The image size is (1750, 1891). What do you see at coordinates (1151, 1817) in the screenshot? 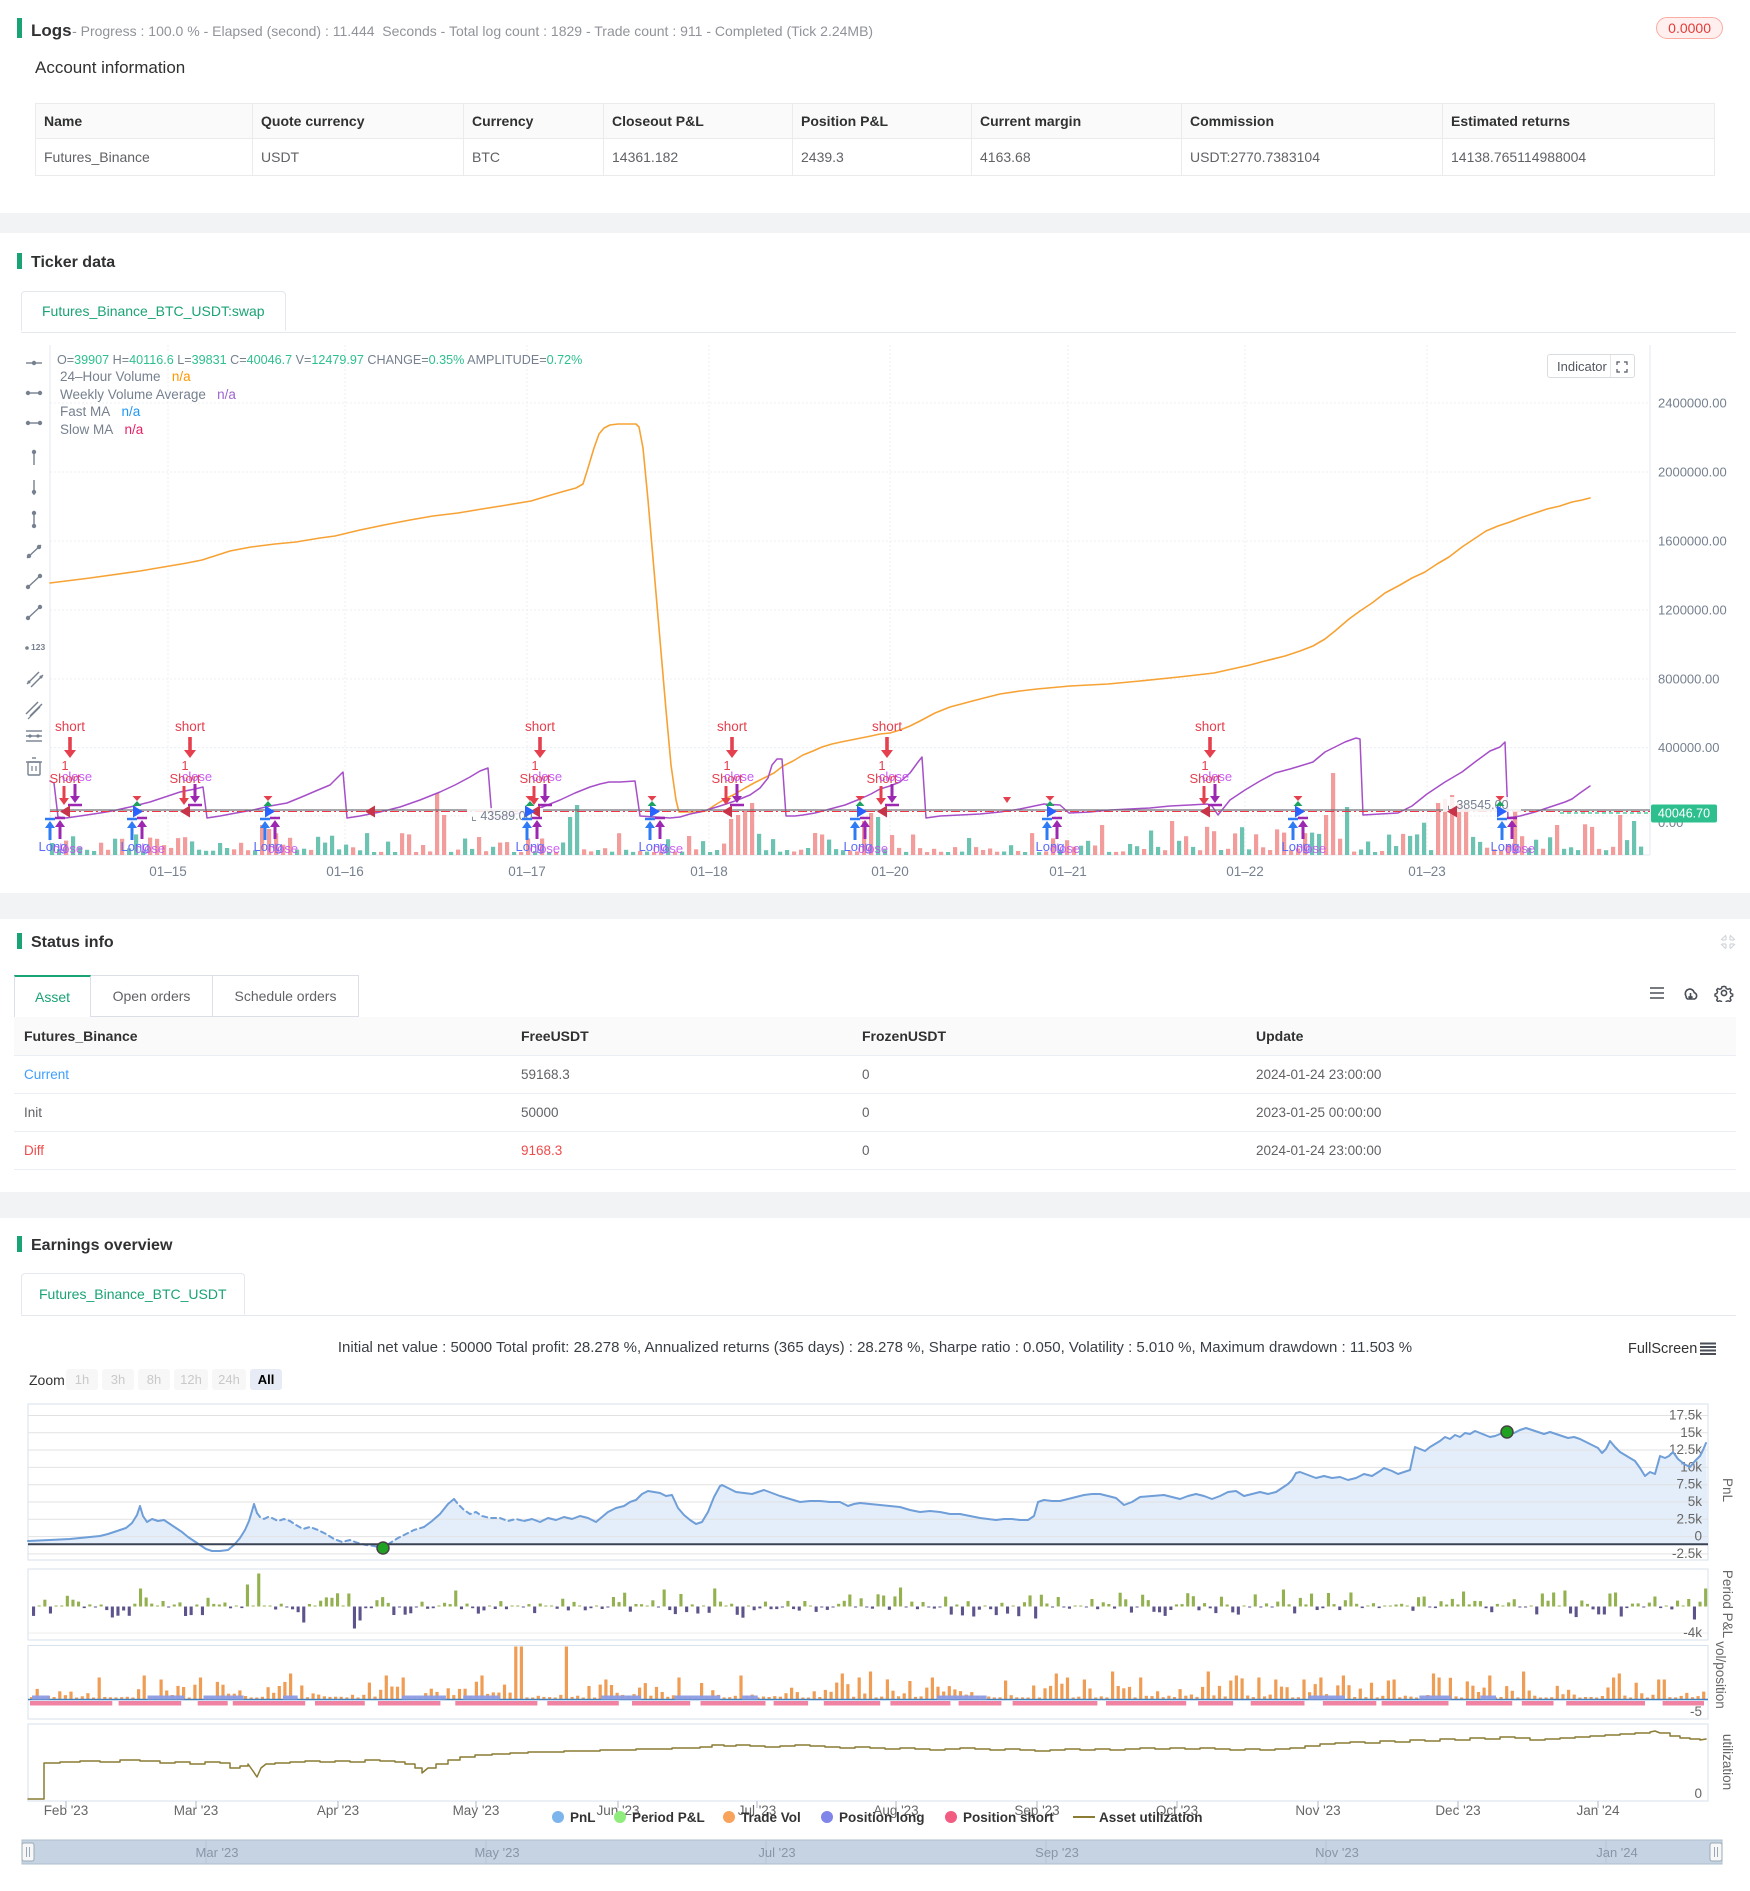
I see `svg-text: Asset utilization` at bounding box center [1151, 1817].